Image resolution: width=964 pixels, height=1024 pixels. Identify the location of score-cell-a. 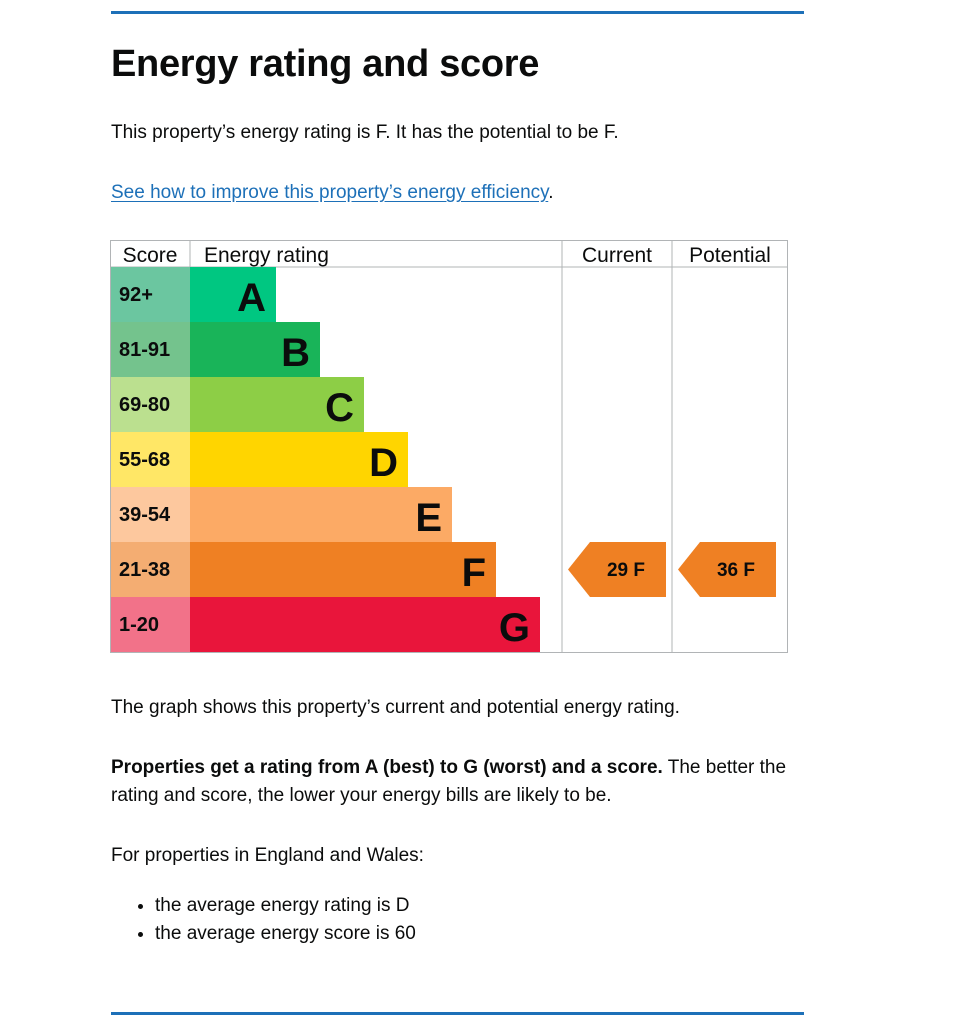
(150, 294).